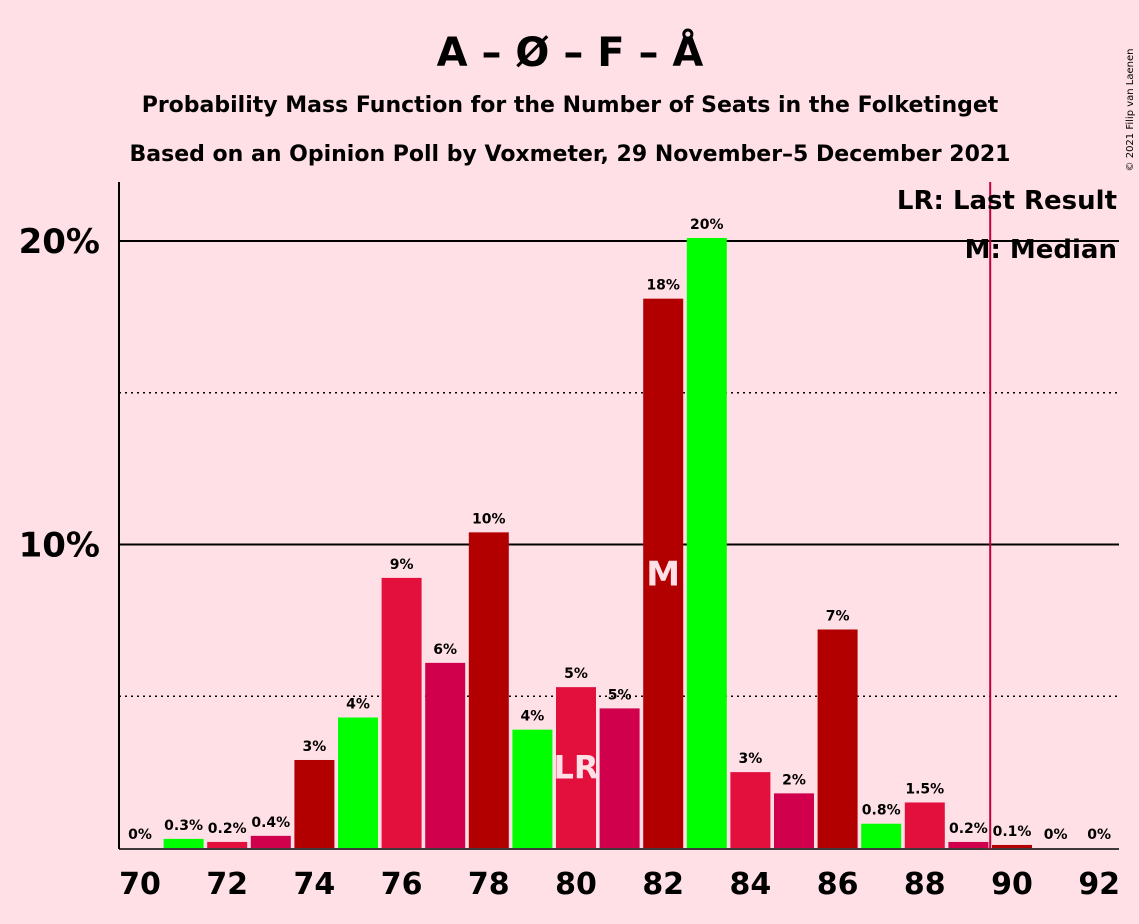  I want to click on data-label-84: 3%, so click(751, 759).